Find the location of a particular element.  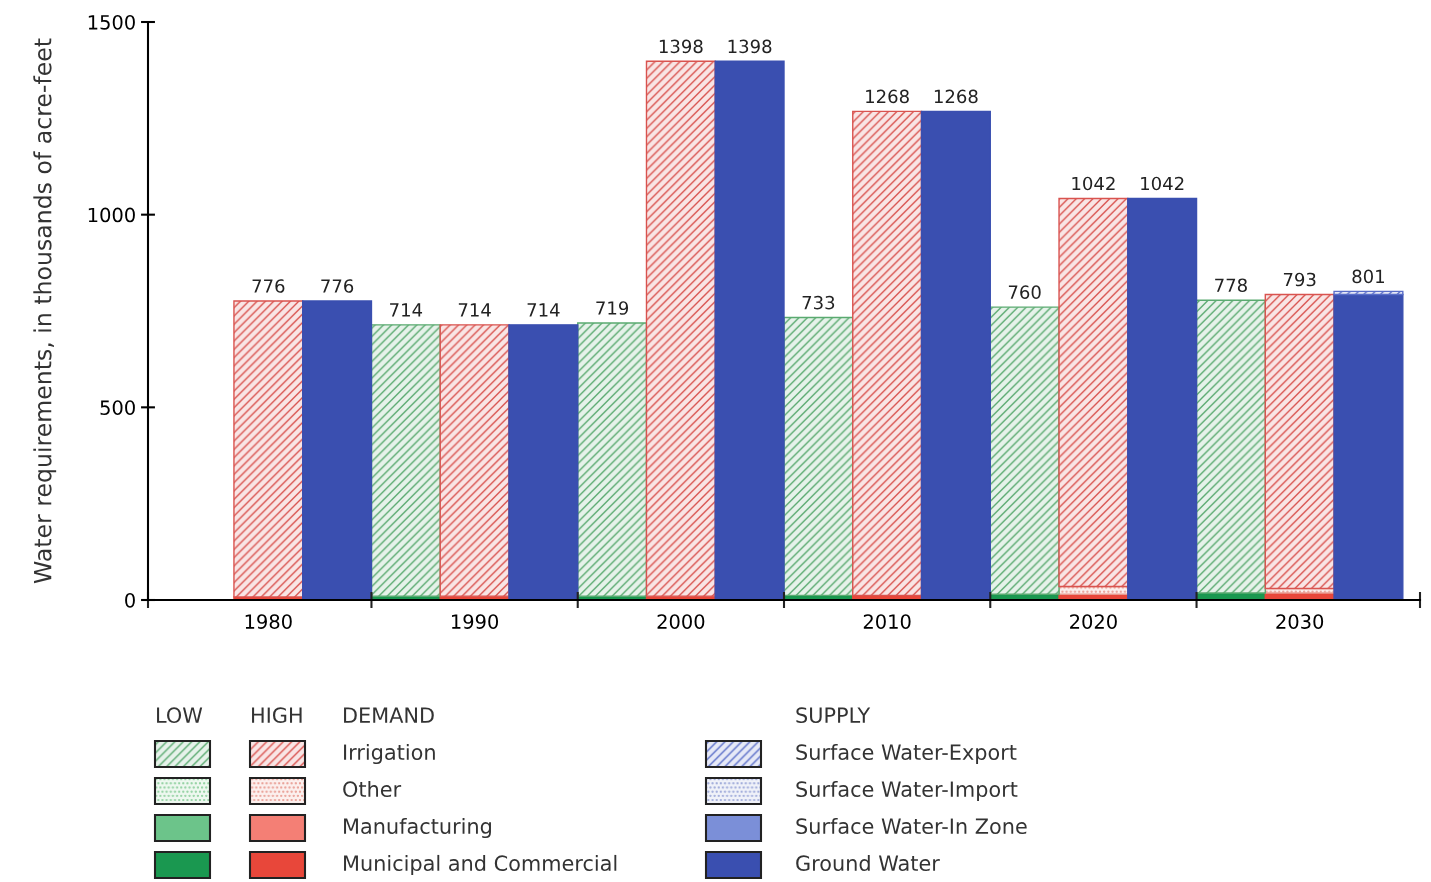

text: DEMAND is located at coordinates (389, 715).